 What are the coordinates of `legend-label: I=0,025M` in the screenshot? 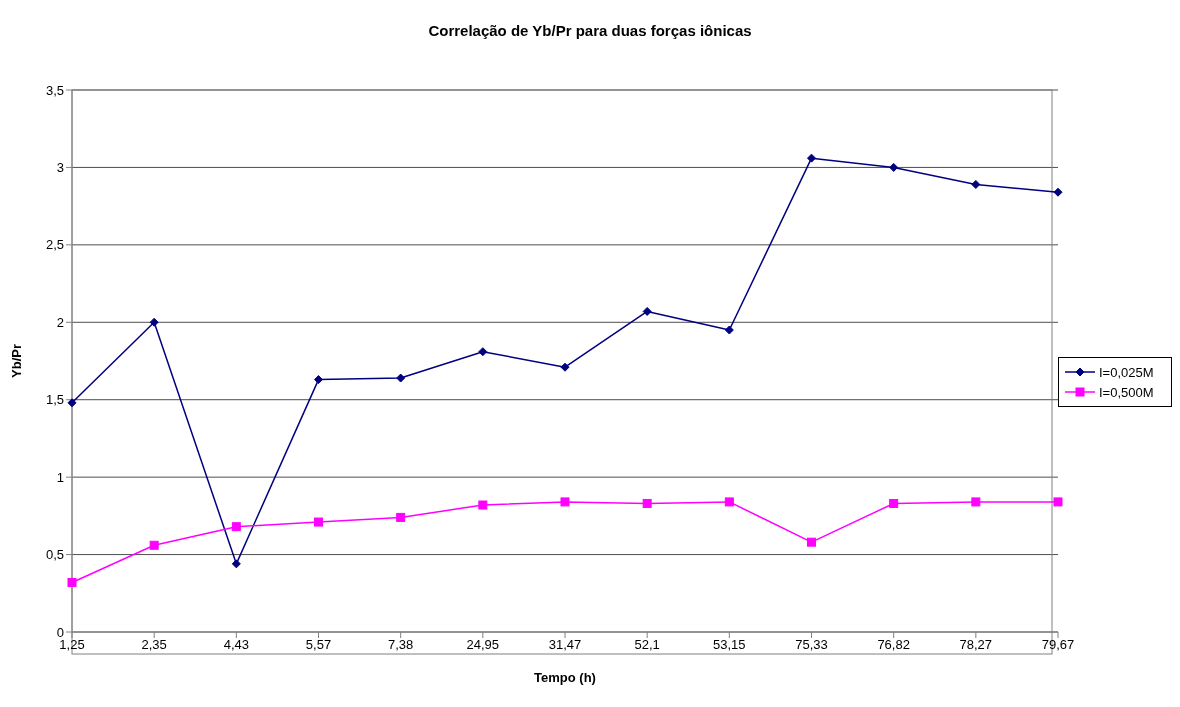 It's located at (1126, 372).